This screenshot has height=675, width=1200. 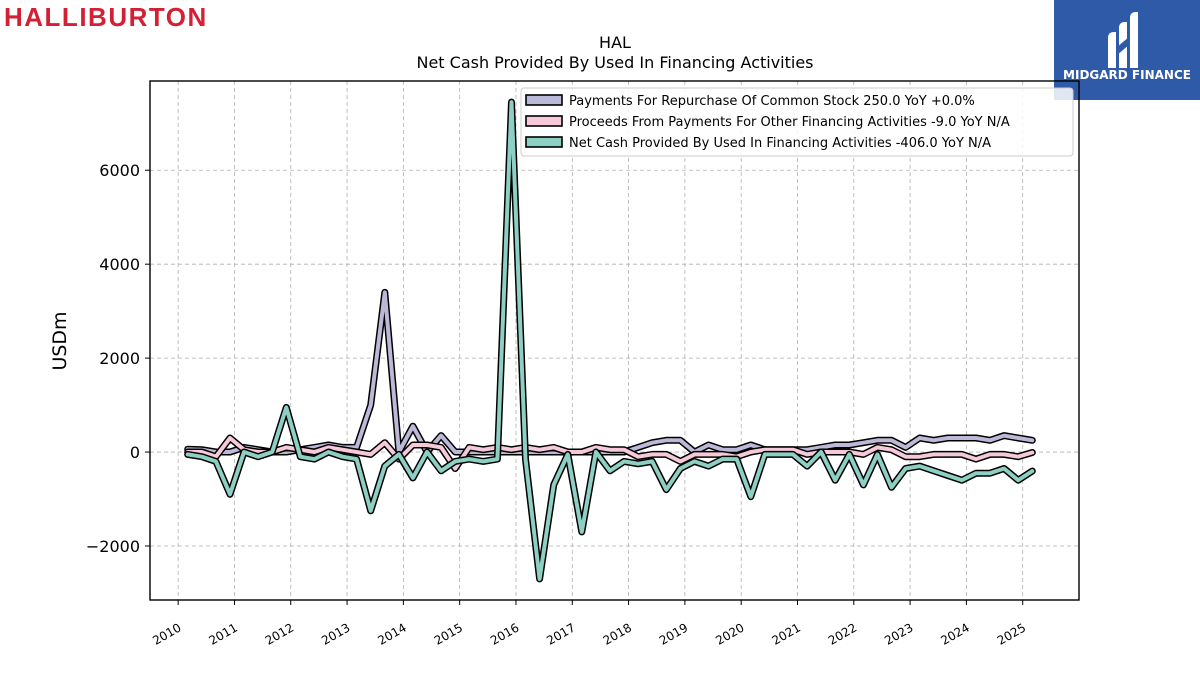 What do you see at coordinates (729, 633) in the screenshot?
I see `x-tick-label: 2020` at bounding box center [729, 633].